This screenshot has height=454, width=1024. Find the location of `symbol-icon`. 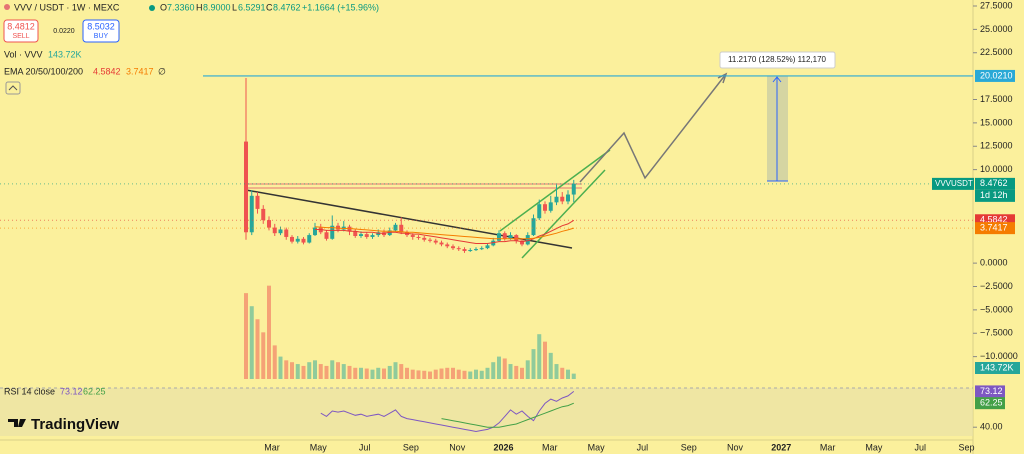

symbol-icon is located at coordinates (7, 7).